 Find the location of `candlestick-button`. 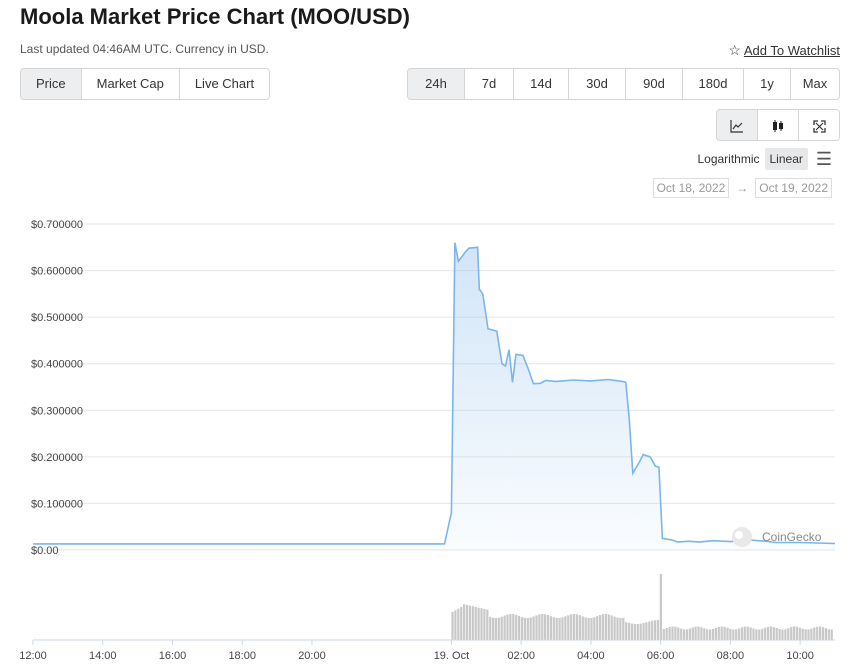

candlestick-button is located at coordinates (778, 125).